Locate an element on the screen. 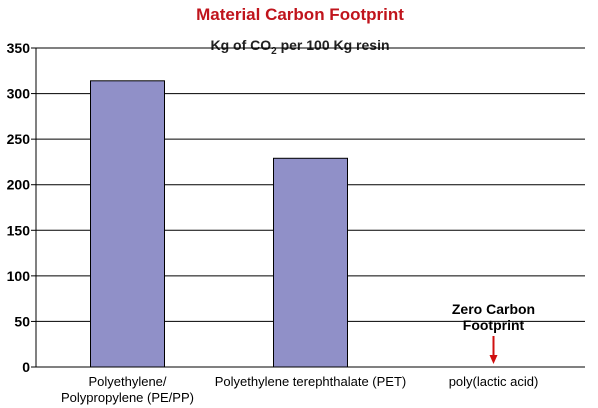 The width and height of the screenshot is (598, 408). y-tick-label: 200 is located at coordinates (19, 185).